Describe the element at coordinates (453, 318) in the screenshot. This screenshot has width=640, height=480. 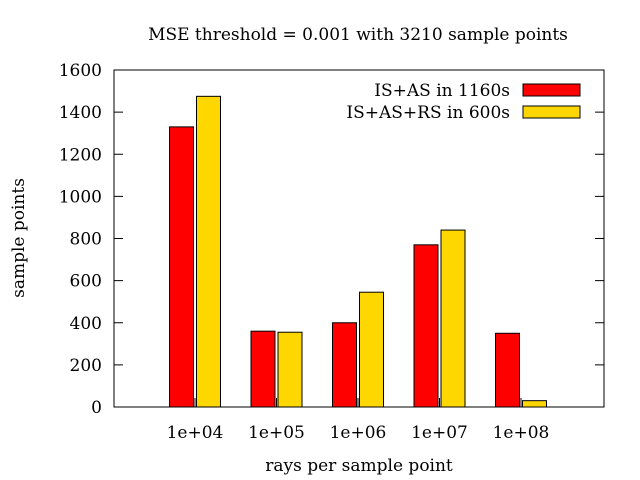
I see `bar-series2-1e+07` at that location.